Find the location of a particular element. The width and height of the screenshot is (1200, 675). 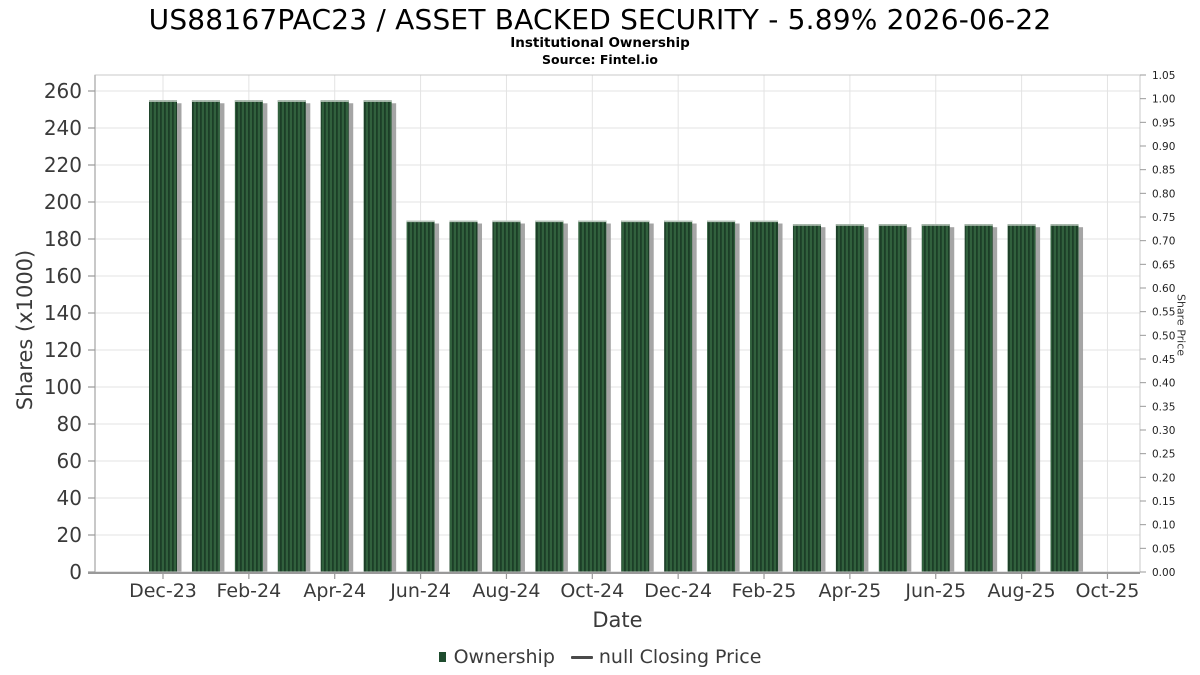

right-tick-label: 1.00 is located at coordinates (1163, 100).